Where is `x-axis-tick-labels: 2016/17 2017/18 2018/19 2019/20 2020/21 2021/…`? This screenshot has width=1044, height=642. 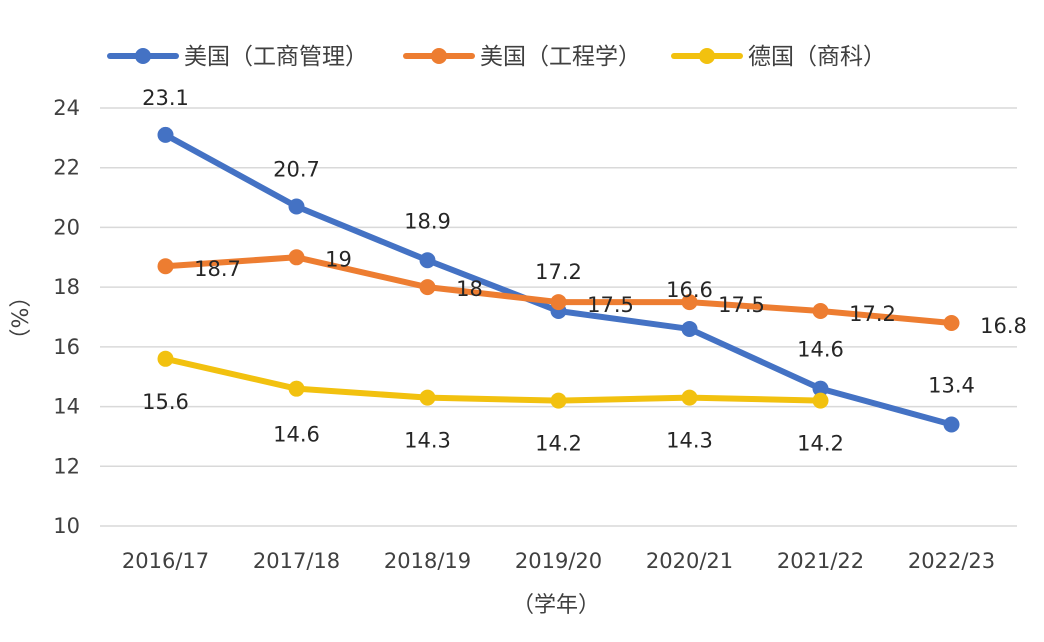 x-axis-tick-labels: 2016/17 2017/18 2018/19 2019/20 2020/21 2021/… is located at coordinates (558, 561).